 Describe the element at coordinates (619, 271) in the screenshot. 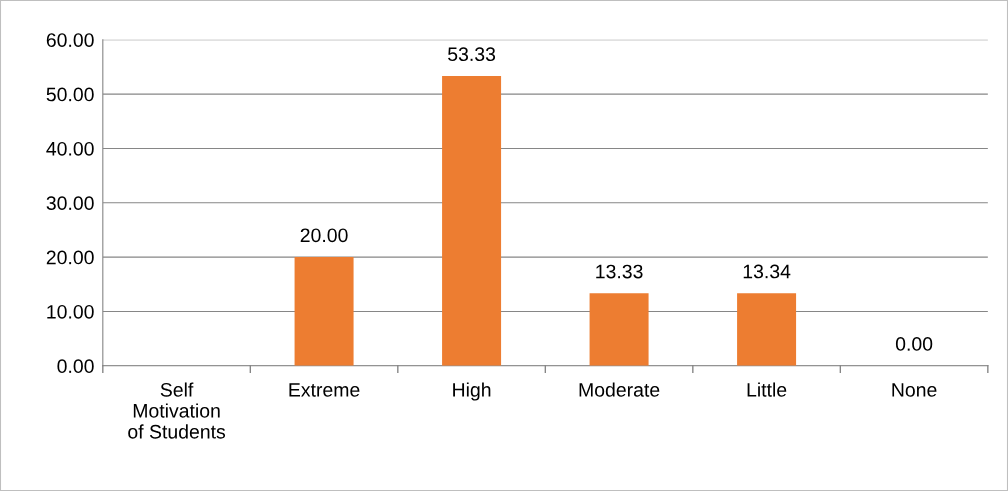

I see `data-label: 13.33` at that location.